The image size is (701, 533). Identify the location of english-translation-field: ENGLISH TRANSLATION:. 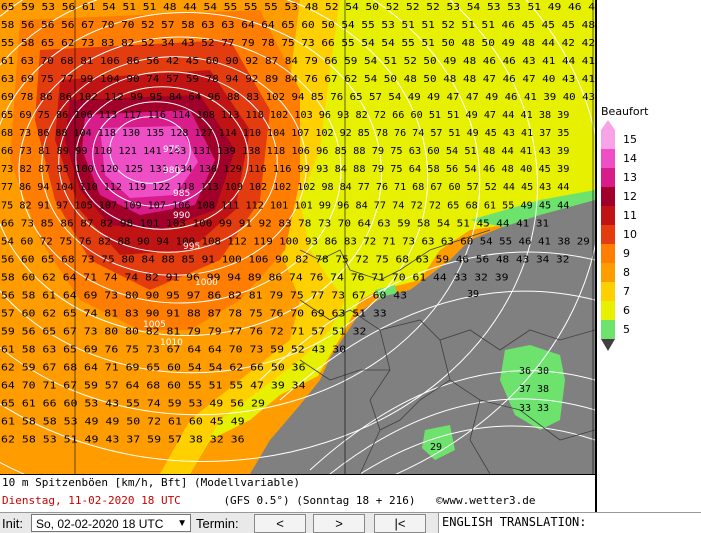
(569, 523).